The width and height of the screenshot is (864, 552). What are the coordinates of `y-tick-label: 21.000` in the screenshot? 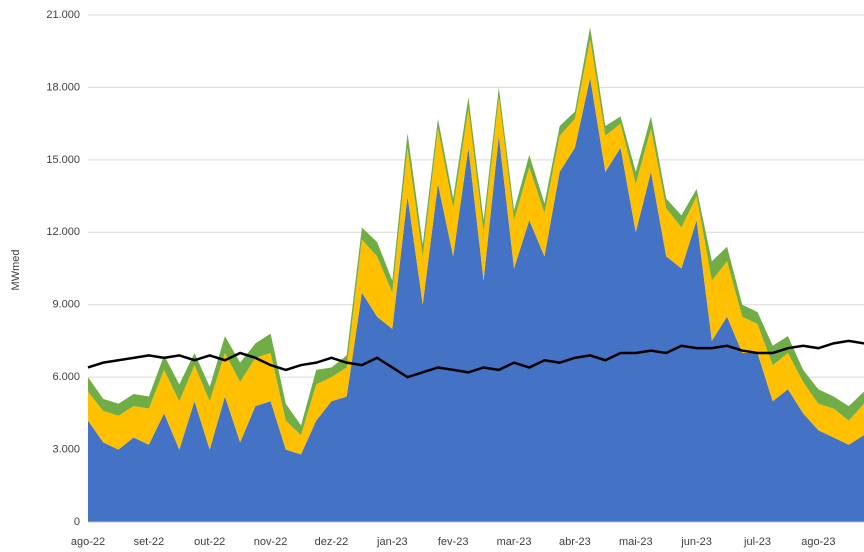 It's located at (63, 15).